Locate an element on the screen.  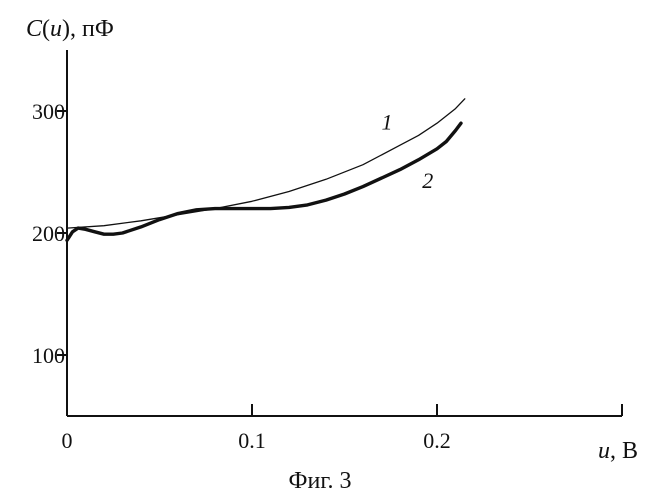
y-axis-label-symbol: C is located at coordinates (34, 29).